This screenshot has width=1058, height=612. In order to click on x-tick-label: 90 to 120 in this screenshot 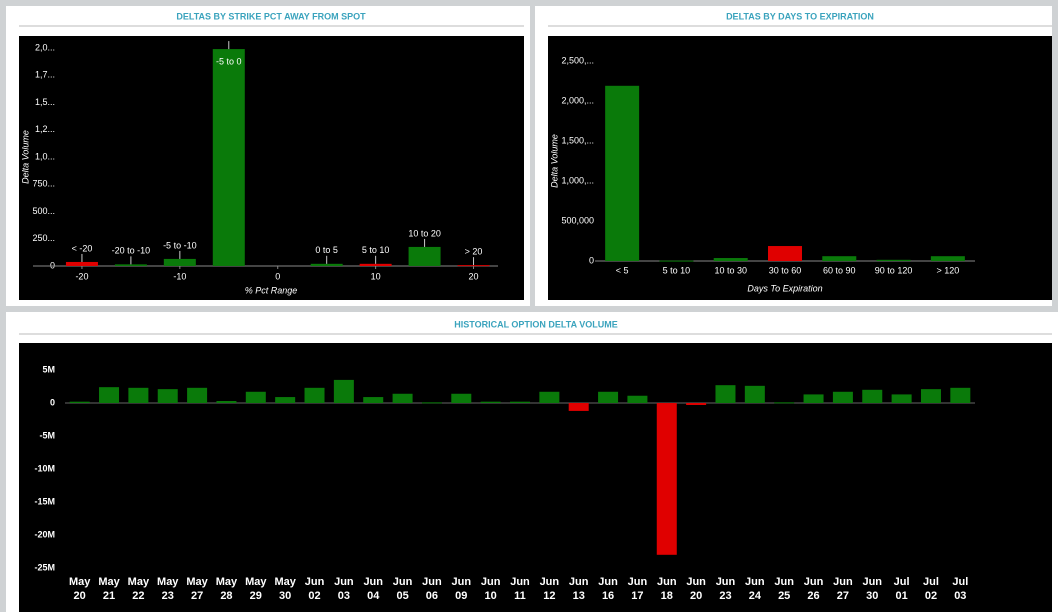, I will do `click(894, 270)`.